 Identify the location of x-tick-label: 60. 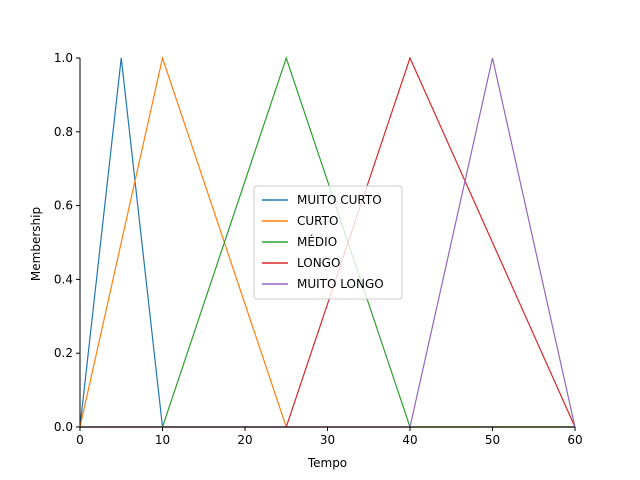
(574, 440).